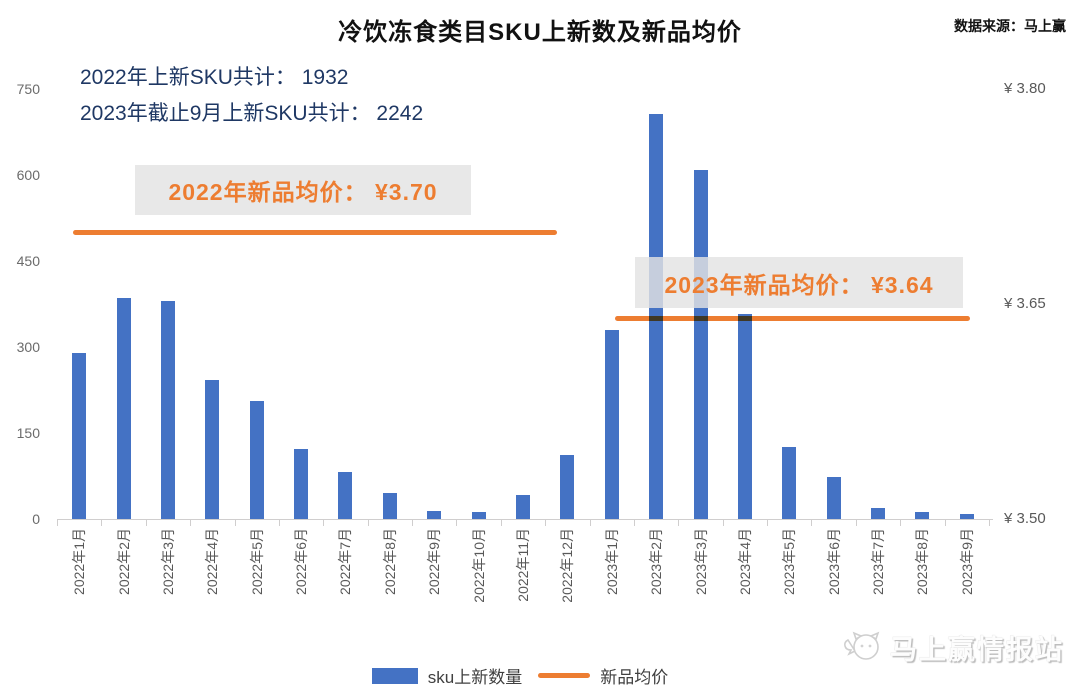  I want to click on x-label-2023年1月: 2023年1月, so click(611, 561).